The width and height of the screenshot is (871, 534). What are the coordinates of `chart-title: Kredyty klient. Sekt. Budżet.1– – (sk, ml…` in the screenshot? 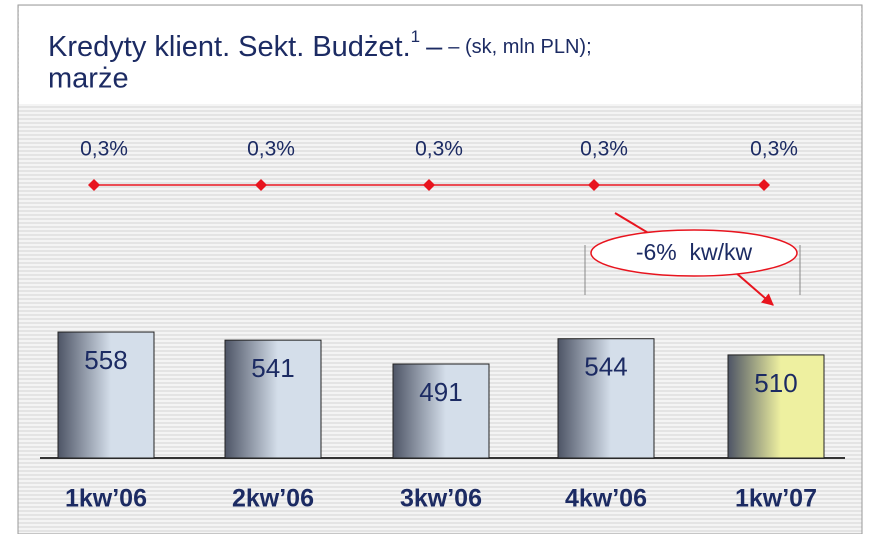 It's located at (320, 44).